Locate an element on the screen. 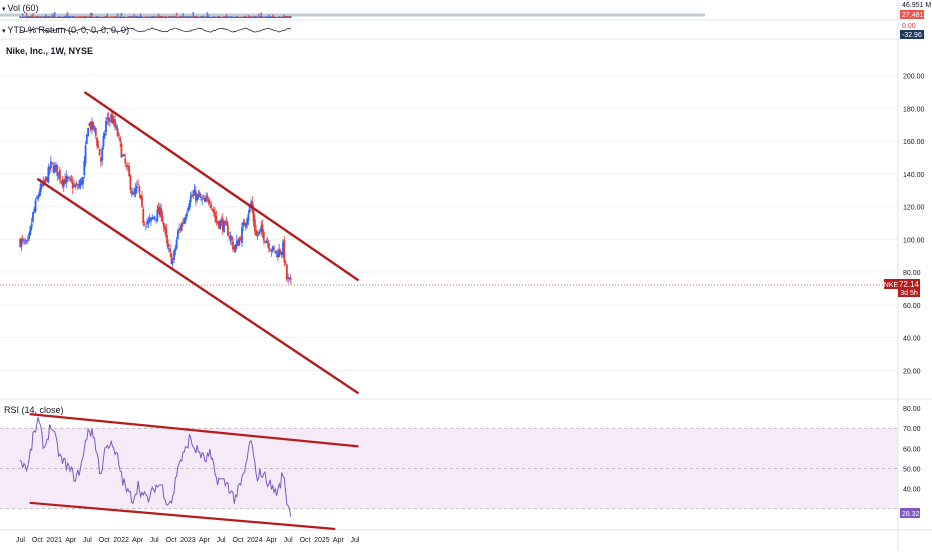  volume-pane-label: ▾ Vol (60) is located at coordinates (20, 9).